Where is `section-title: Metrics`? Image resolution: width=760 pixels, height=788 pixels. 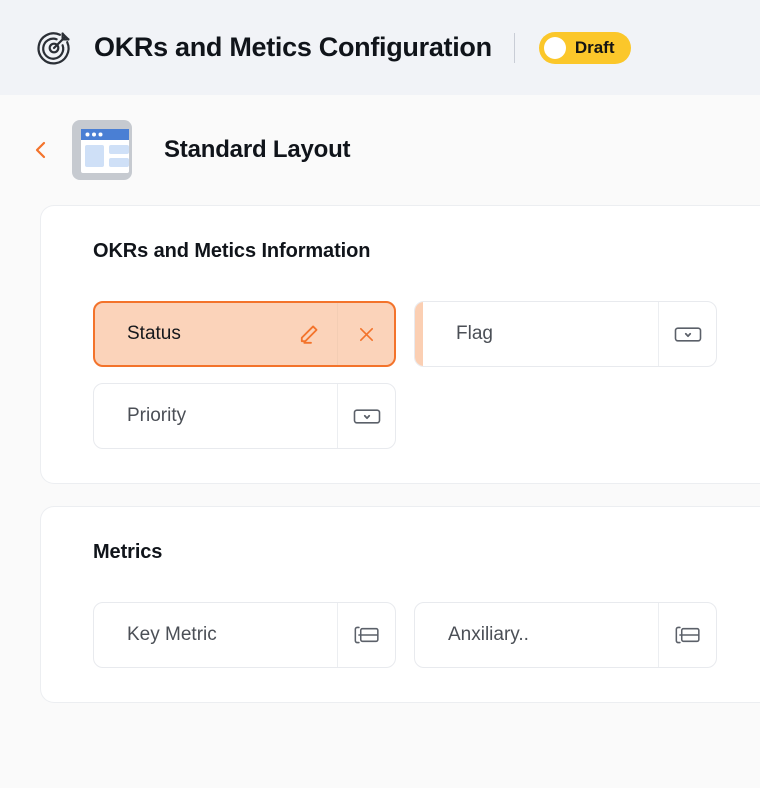 section-title: Metrics is located at coordinates (128, 552).